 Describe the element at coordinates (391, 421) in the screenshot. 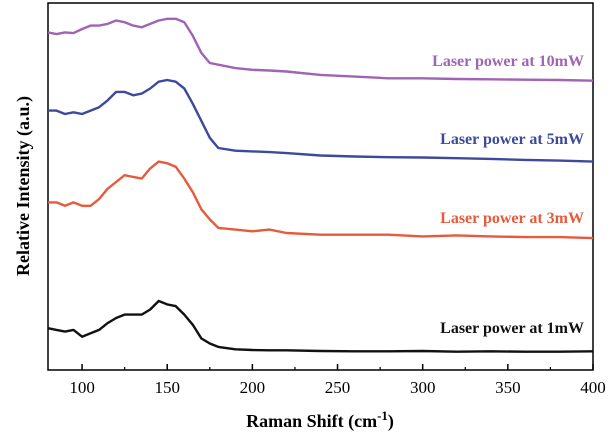

I see `x-axis-title-tail: )` at that location.